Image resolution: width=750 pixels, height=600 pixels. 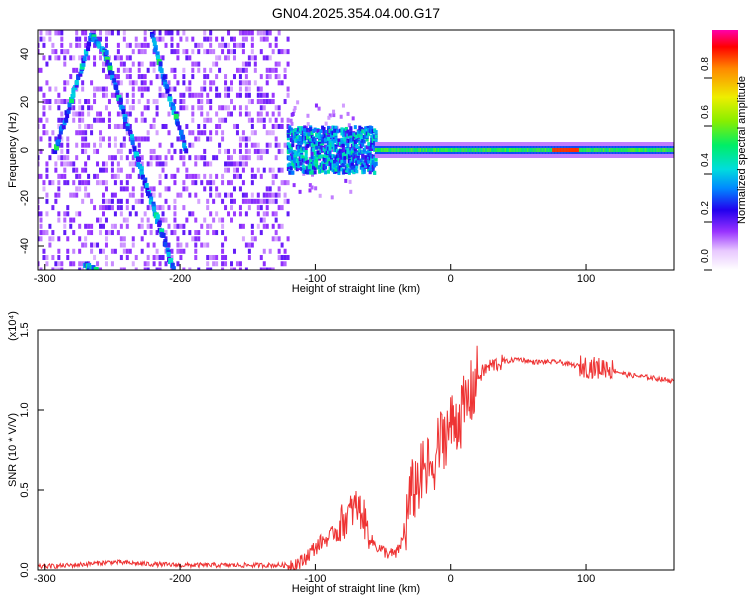 I want to click on x-tick-label: -300, so click(x=45, y=279).